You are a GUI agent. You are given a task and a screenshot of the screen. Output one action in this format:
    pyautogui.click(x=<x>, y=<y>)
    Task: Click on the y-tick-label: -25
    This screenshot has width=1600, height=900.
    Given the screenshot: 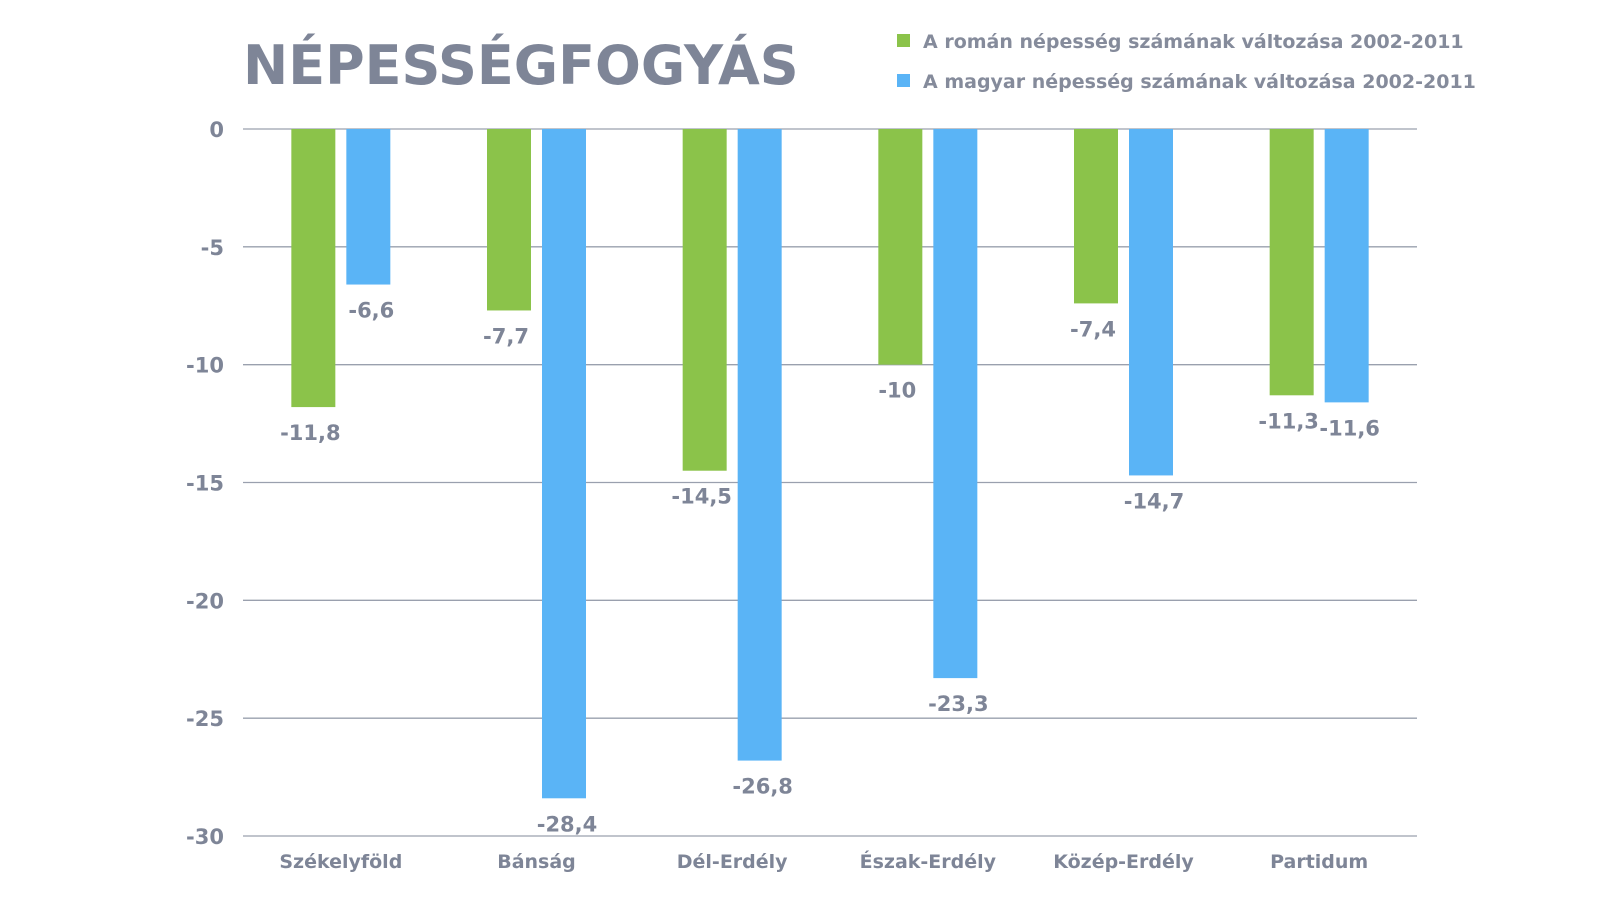 What is the action you would take?
    pyautogui.click(x=205, y=719)
    